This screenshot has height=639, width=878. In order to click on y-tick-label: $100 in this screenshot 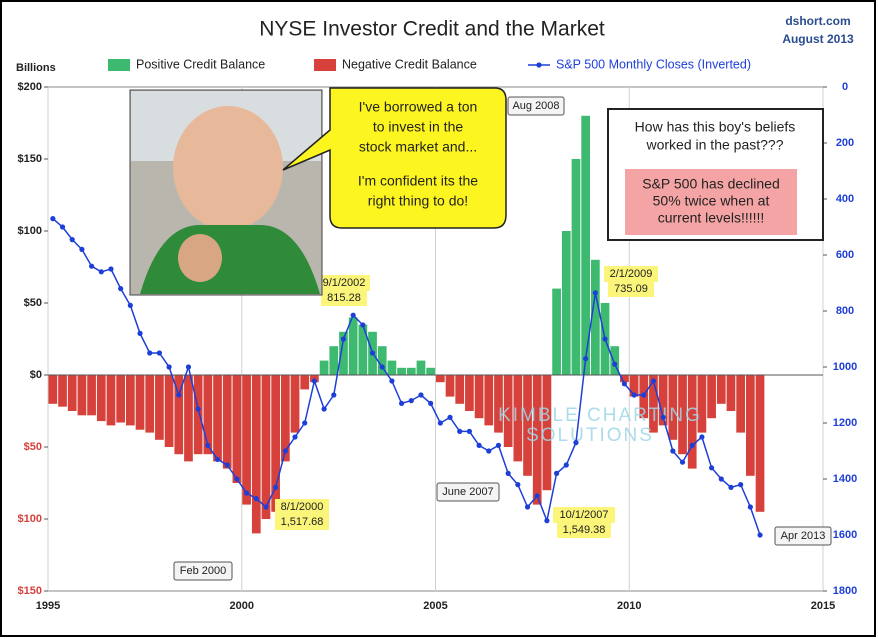, I will do `click(30, 231)`.